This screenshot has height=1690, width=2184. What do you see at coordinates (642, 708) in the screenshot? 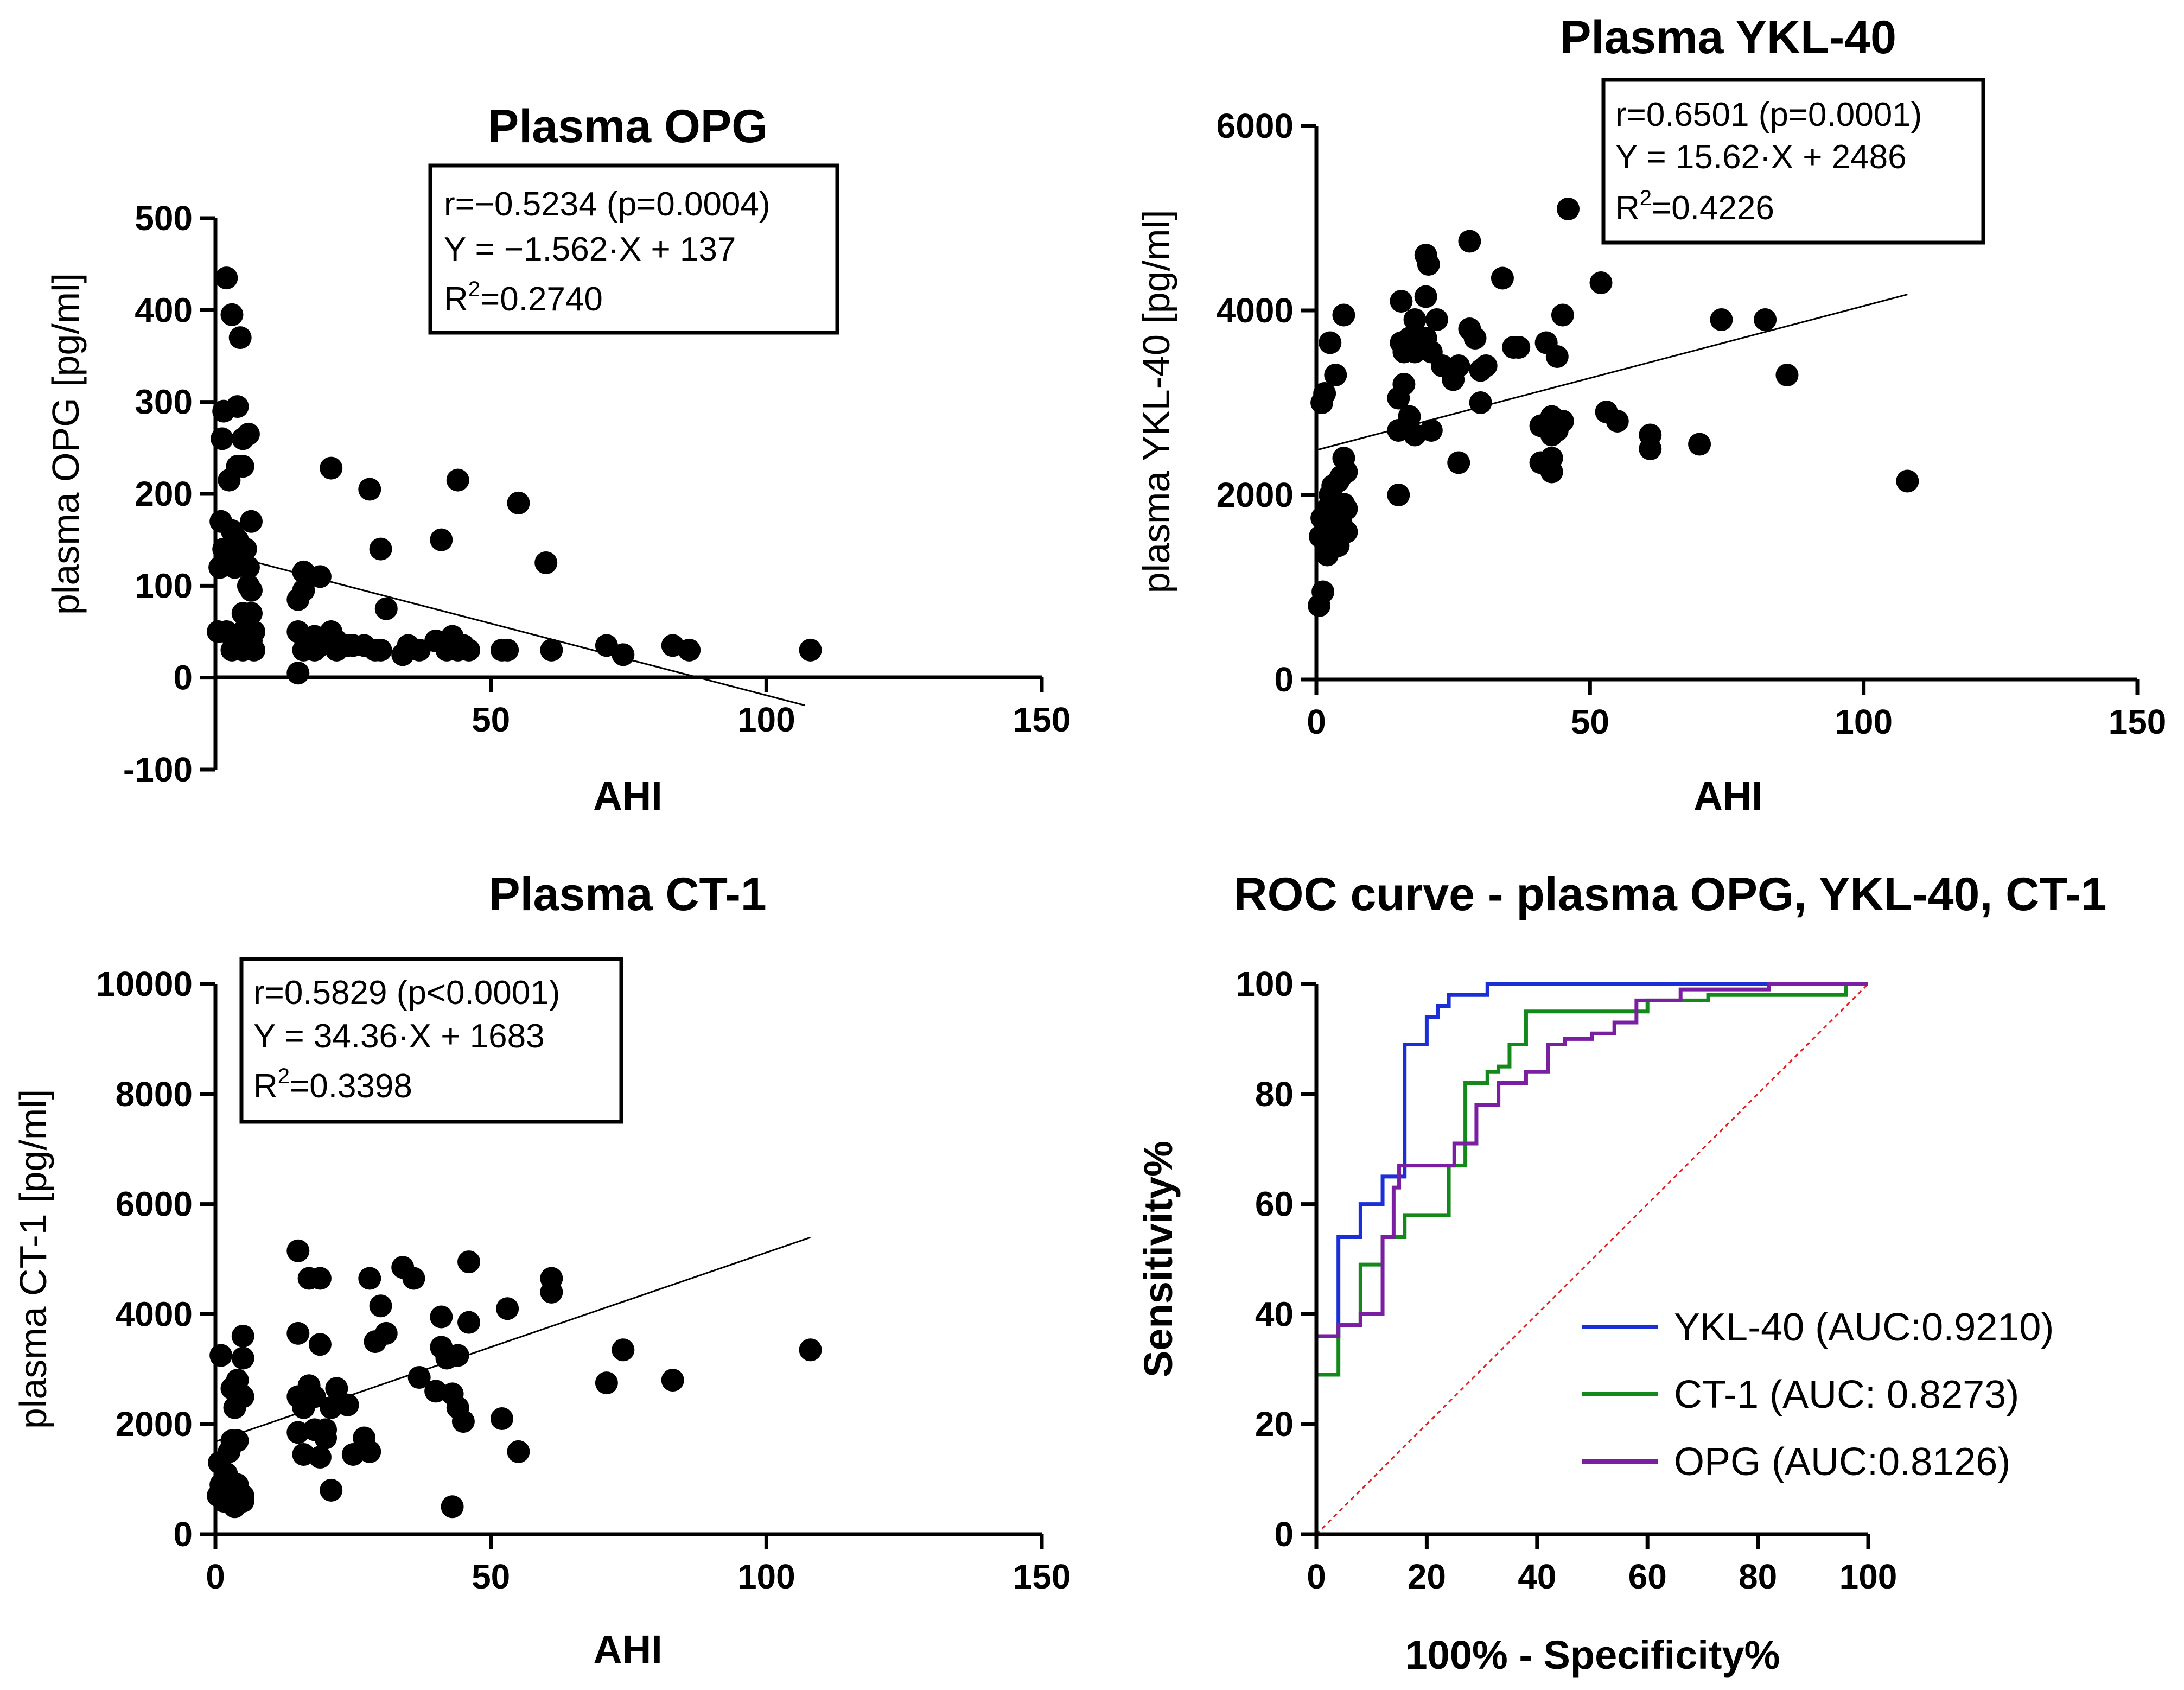
I see `opg-x-ticks: 50 100 150` at bounding box center [642, 708].